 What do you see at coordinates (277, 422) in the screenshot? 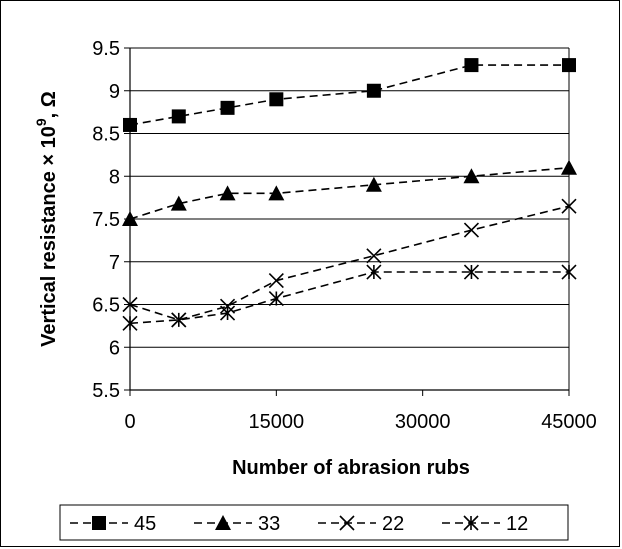
I see `x-tick-label: 15000` at bounding box center [277, 422].